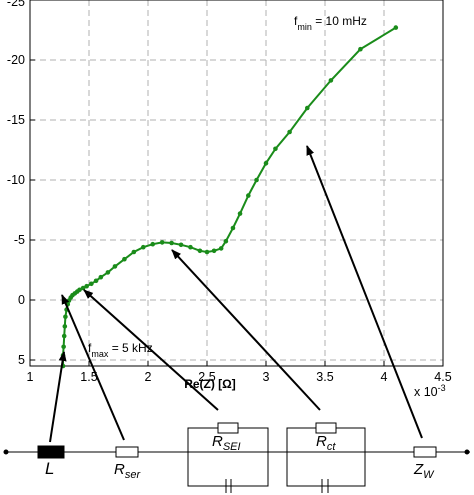 This screenshot has height=495, width=474. Describe the element at coordinates (88, 377) in the screenshot. I see `x-tick-label: 1.5` at that location.